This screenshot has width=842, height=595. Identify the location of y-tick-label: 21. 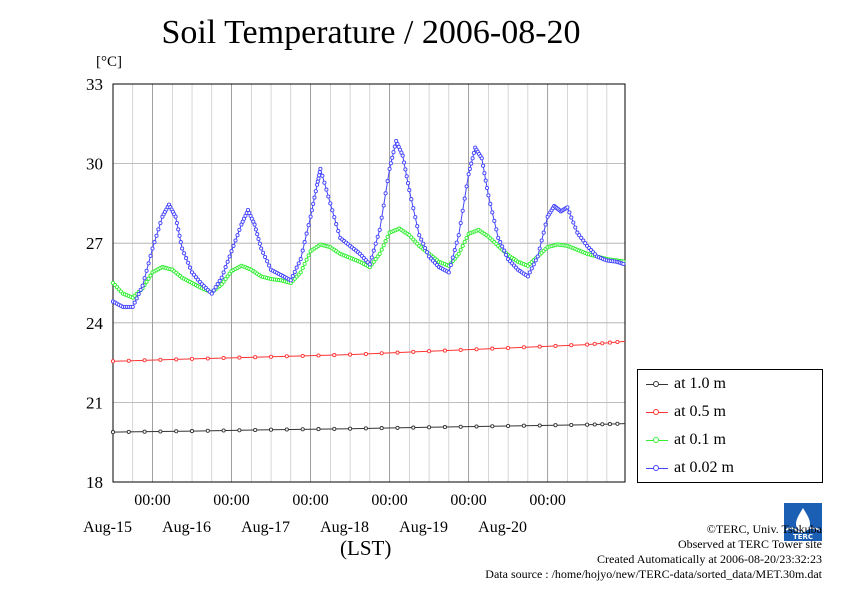
(94, 402).